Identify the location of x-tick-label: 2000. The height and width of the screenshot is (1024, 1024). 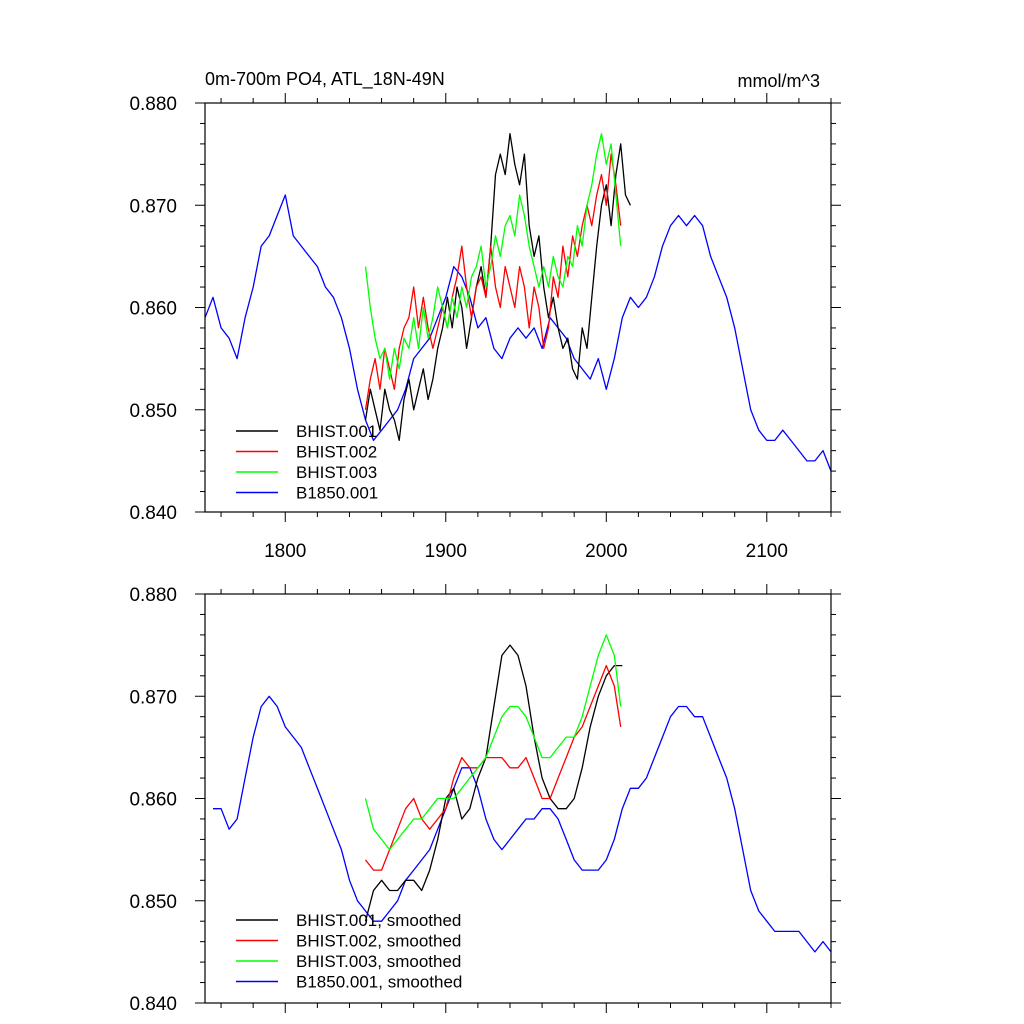
(606, 551).